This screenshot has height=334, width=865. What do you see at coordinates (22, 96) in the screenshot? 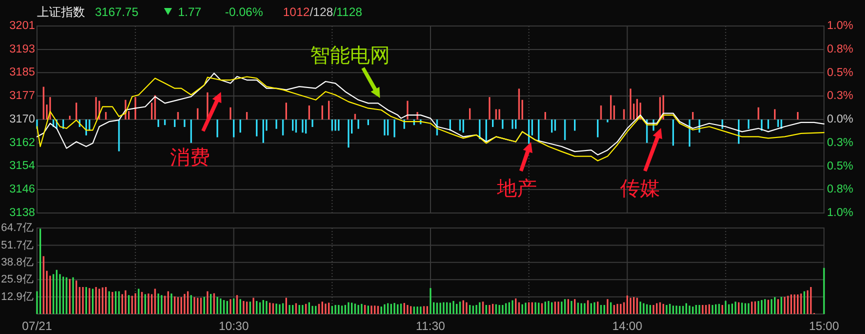
I see `y-tick-label: 3177` at bounding box center [22, 96].